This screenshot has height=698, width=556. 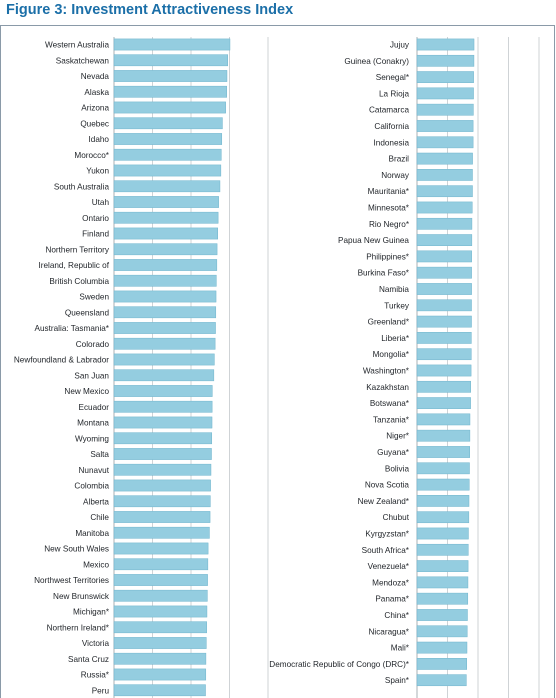 What do you see at coordinates (387, 534) in the screenshot?
I see `category-label: Kyrgyzstan*` at bounding box center [387, 534].